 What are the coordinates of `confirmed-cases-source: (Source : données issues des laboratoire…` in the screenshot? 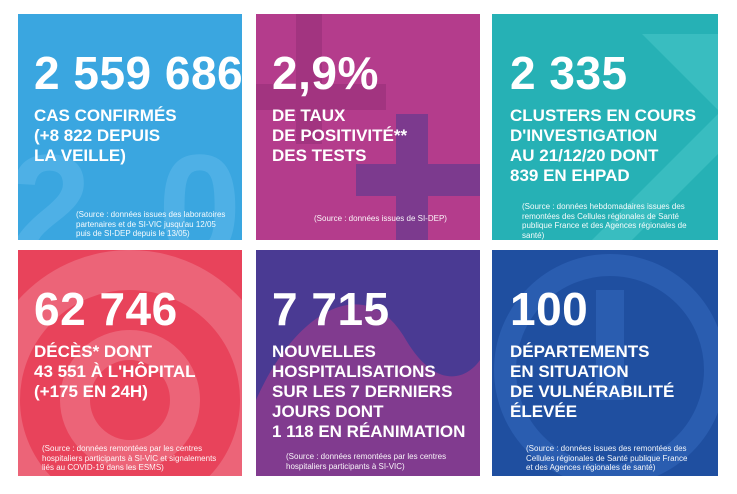 It's located at (151, 224).